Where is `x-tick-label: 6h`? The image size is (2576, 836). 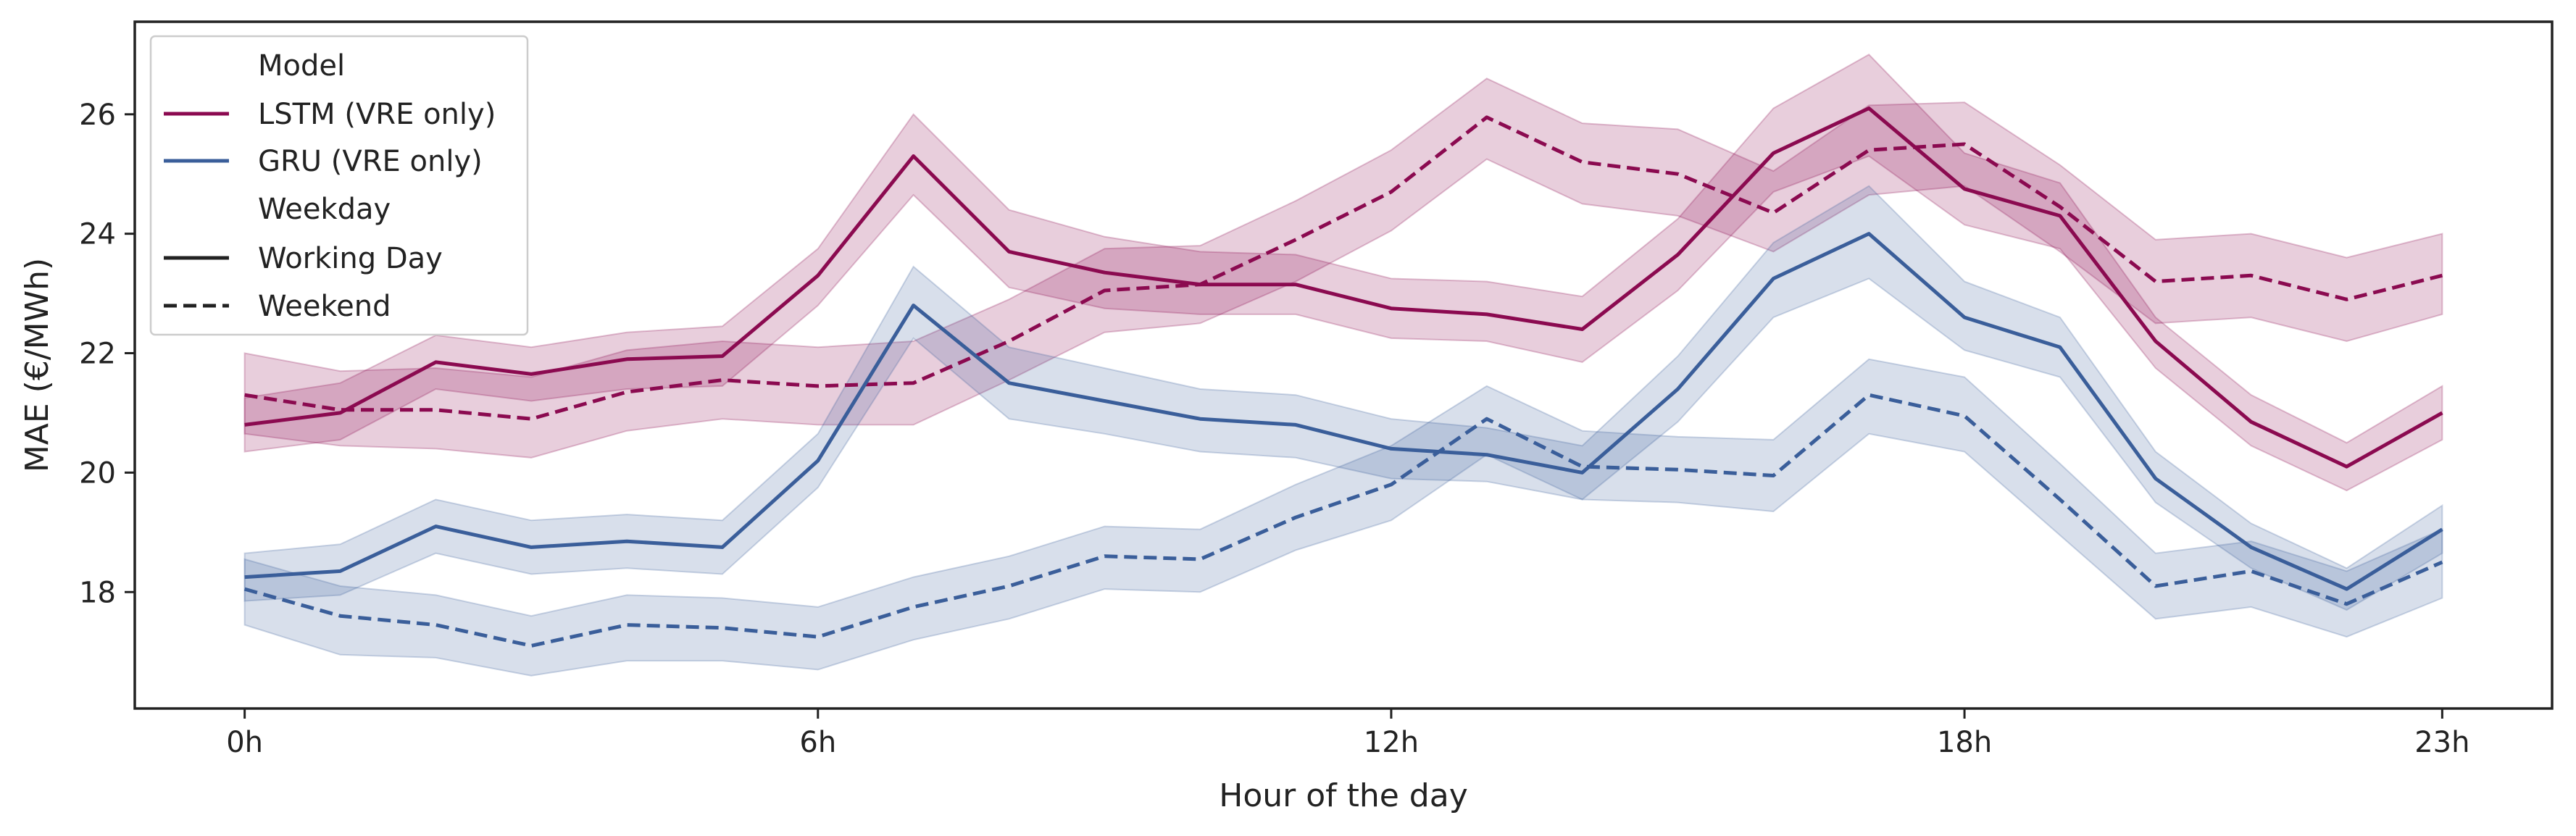 x-tick-label: 6h is located at coordinates (817, 742).